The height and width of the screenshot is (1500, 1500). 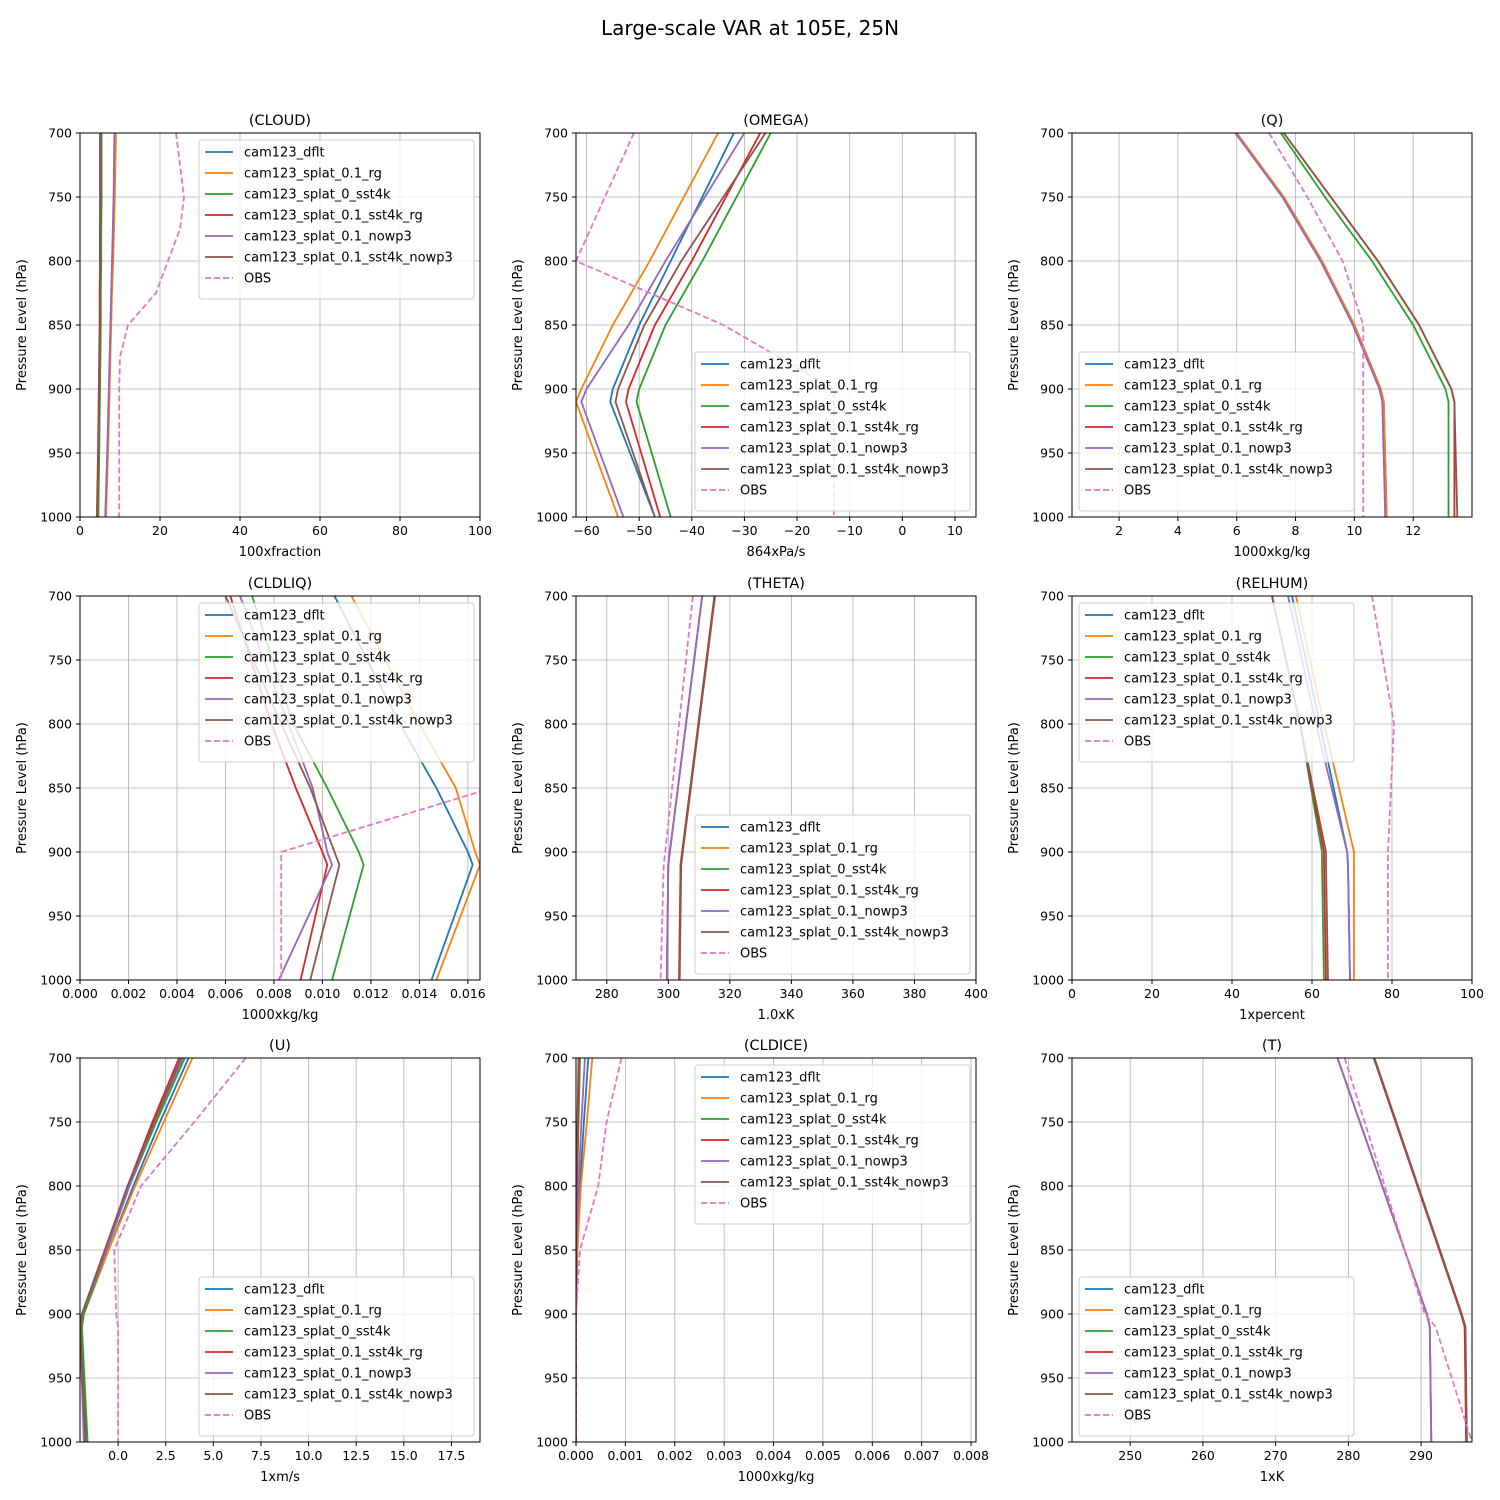 What do you see at coordinates (1130, 1455) in the screenshot?
I see `x-tick-label: 250` at bounding box center [1130, 1455].